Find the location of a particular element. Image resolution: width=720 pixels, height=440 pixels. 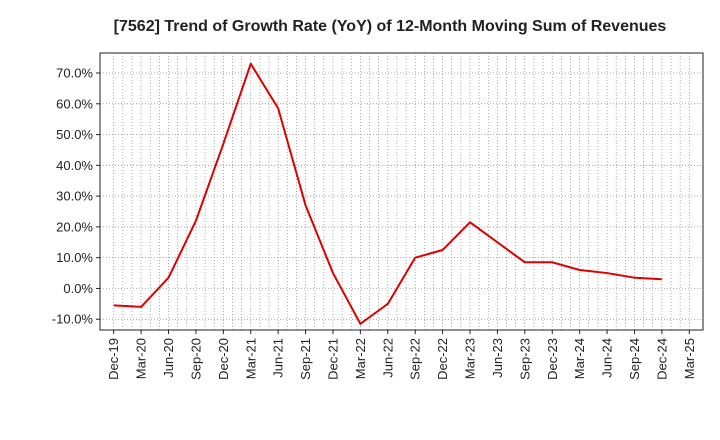

y-tick-label: 60.0% is located at coordinates (74, 103).